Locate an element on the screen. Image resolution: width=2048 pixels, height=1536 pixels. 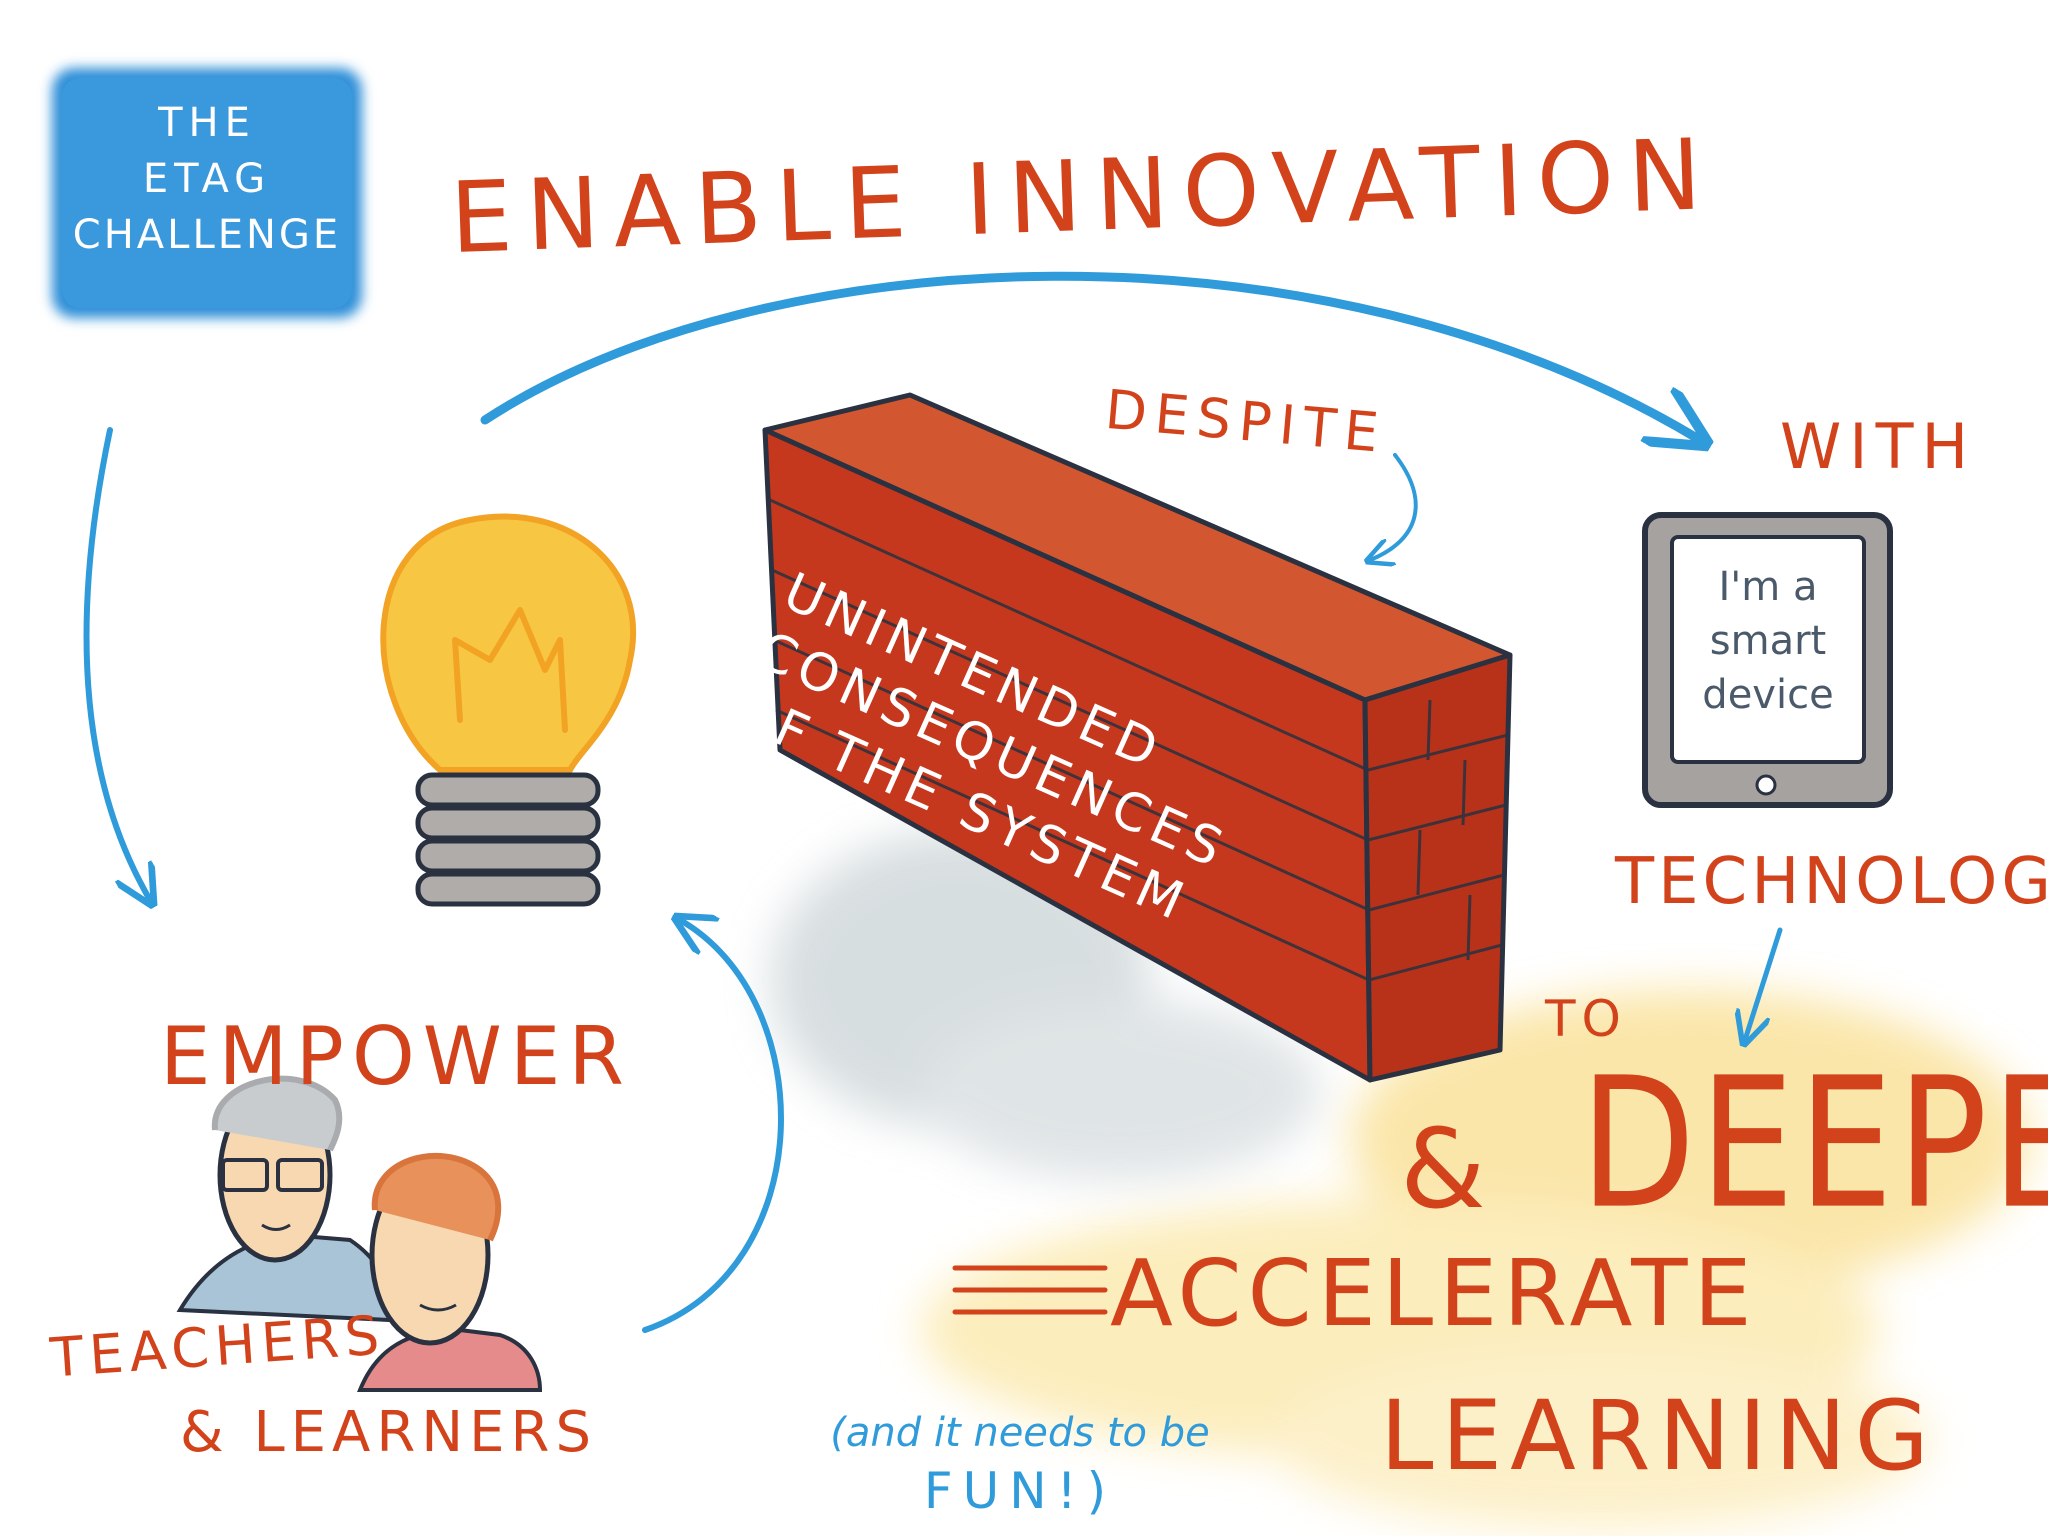
badge-text: THE ETAG CHALLENGE is located at coordinates (207, 179).